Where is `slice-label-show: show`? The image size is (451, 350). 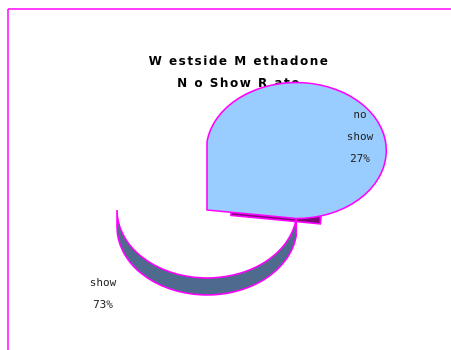 slice-label-show: show is located at coordinates (103, 282).